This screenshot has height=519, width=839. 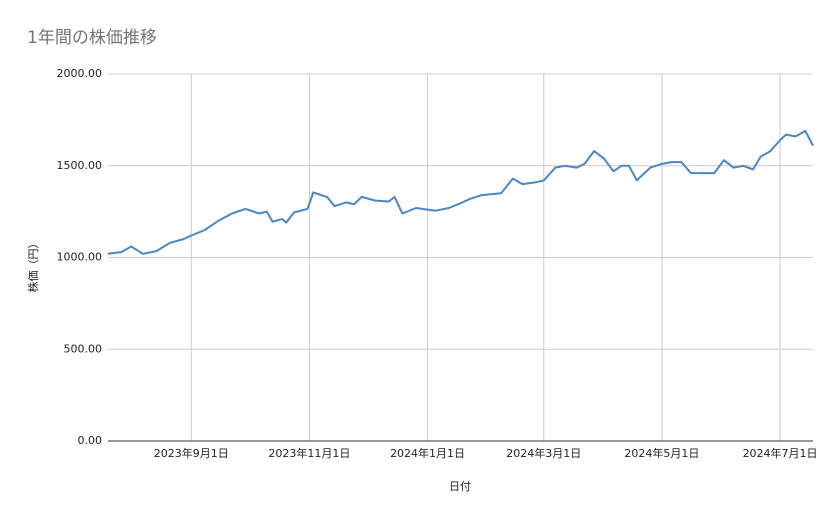 I want to click on x-tick-label: 2024年1月1日, so click(x=427, y=453).